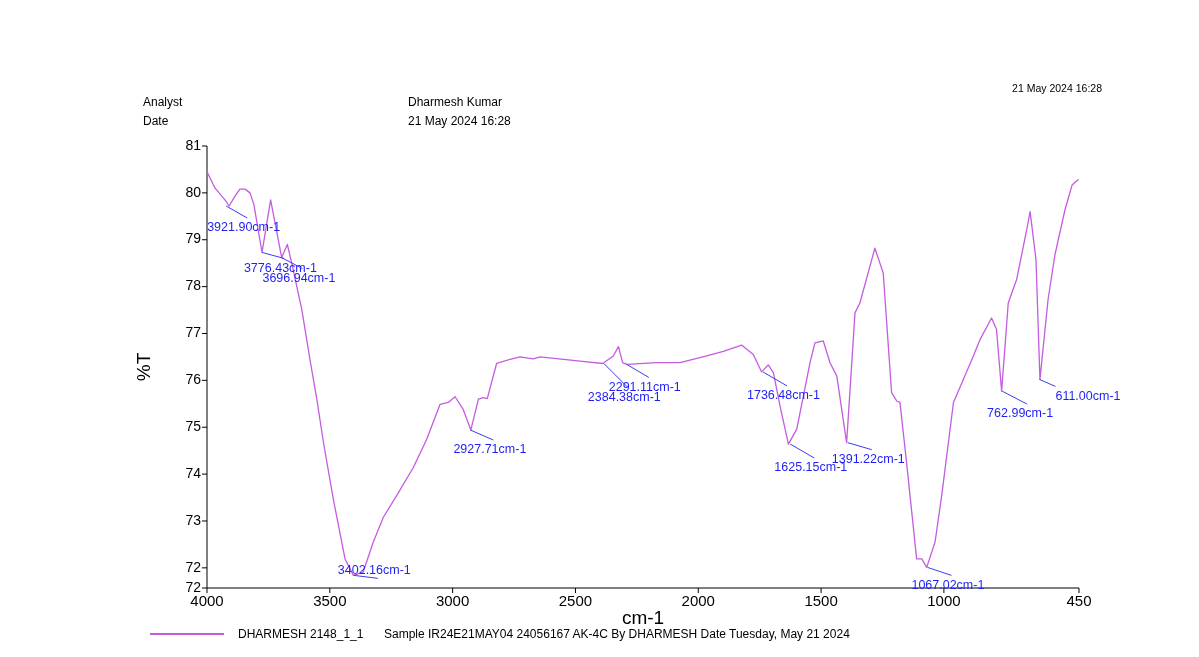  Describe the element at coordinates (490, 449) in the screenshot. I see `annotation: 2927.71cm-1` at that location.